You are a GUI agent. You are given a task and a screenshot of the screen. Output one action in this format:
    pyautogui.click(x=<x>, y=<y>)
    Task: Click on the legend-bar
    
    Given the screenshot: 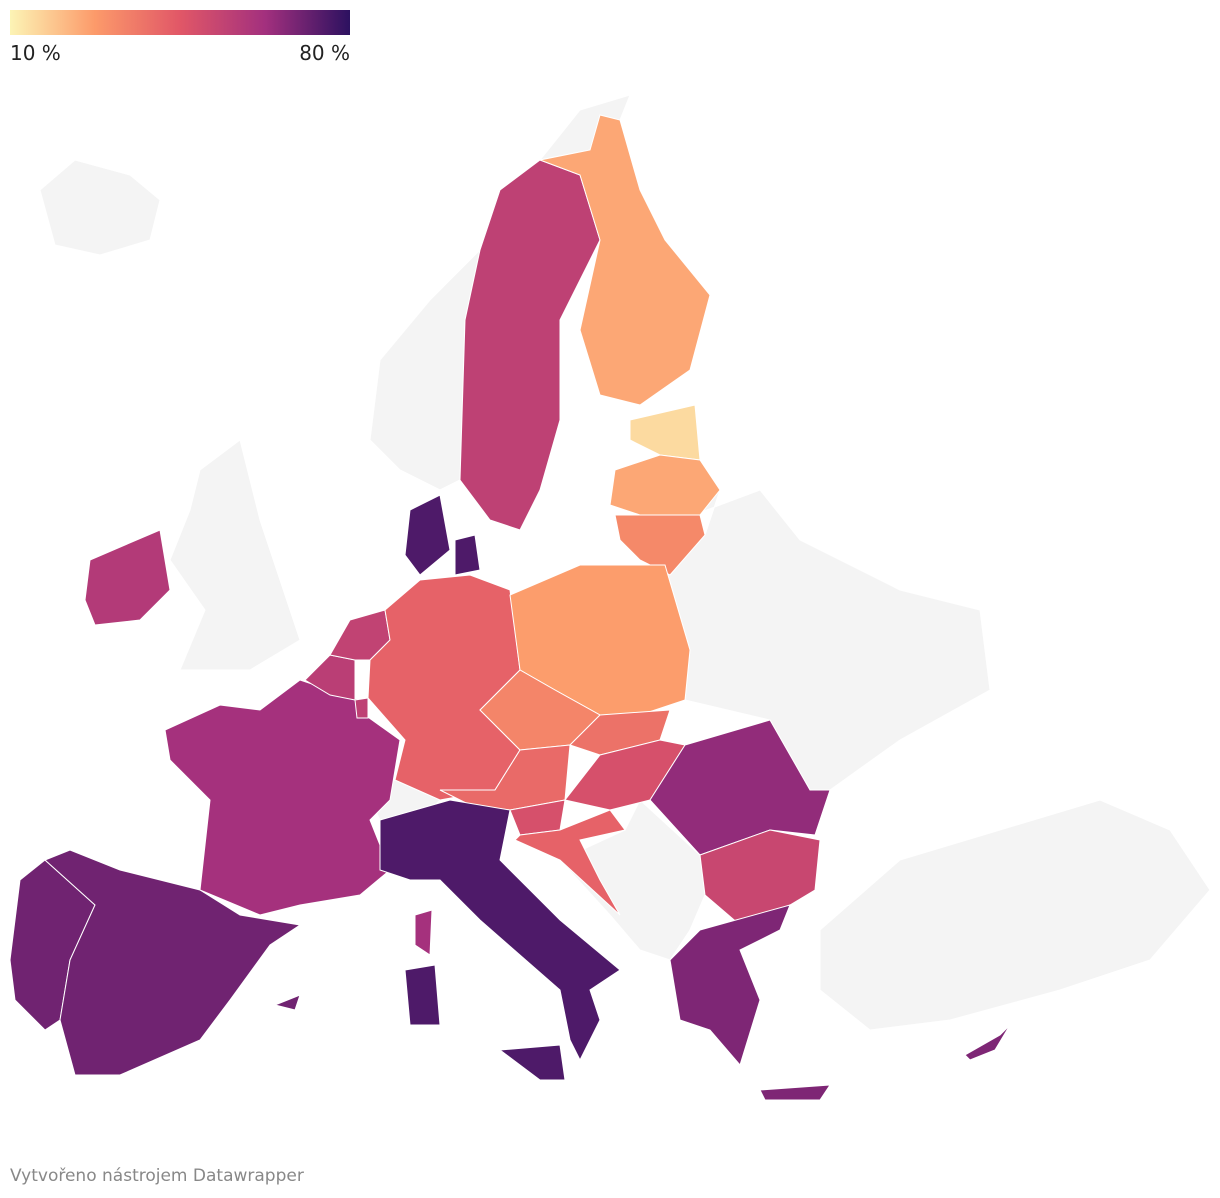 What is the action you would take?
    pyautogui.click(x=180, y=22)
    